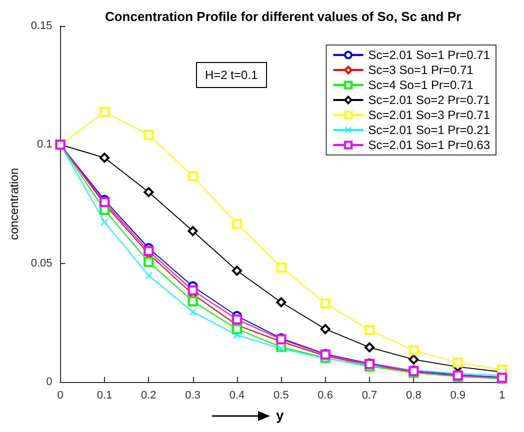  What do you see at coordinates (429, 100) in the screenshot?
I see `legend-label: Sc=2.01 So=2 Pr=0.71` at bounding box center [429, 100].